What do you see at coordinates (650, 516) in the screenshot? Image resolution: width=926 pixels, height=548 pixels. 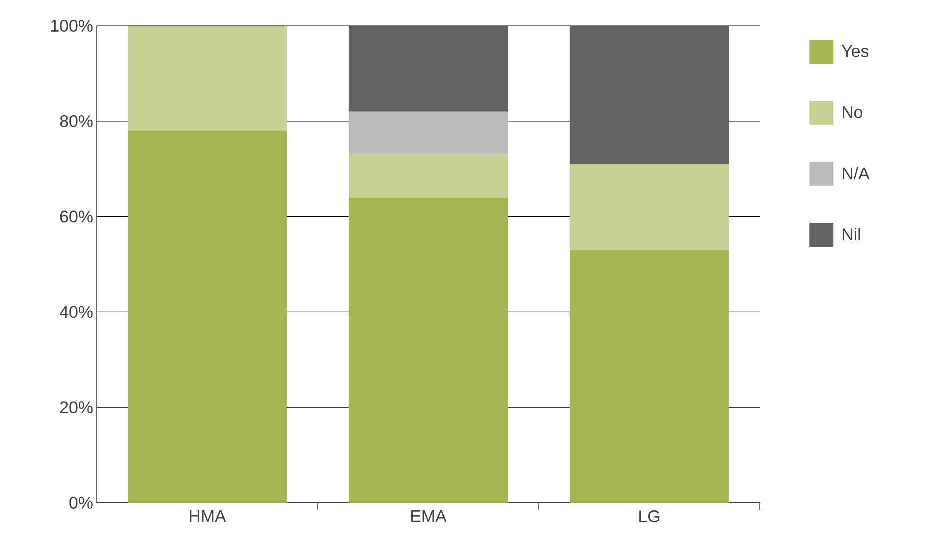 I see `x-tick-label: LG` at bounding box center [650, 516].